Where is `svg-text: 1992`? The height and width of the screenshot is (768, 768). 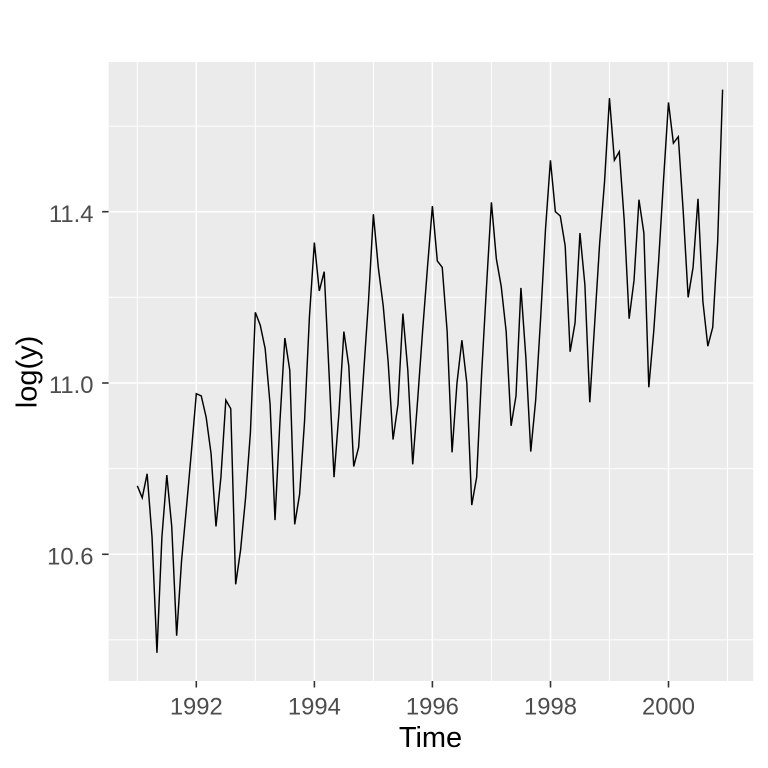 svg-text: 1992 is located at coordinates (196, 706).